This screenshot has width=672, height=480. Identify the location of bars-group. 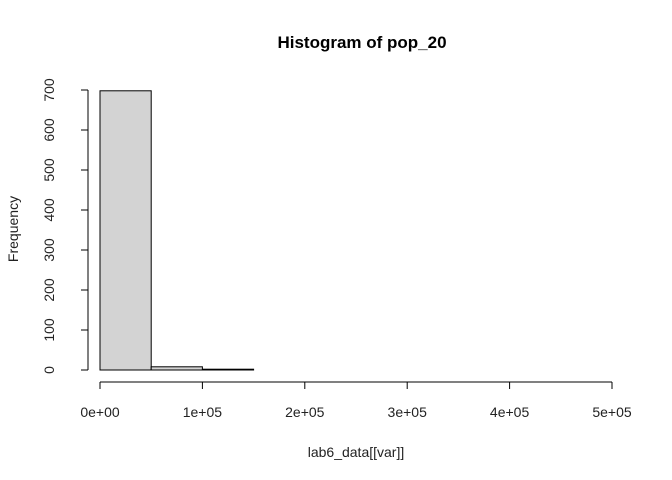
(177, 230).